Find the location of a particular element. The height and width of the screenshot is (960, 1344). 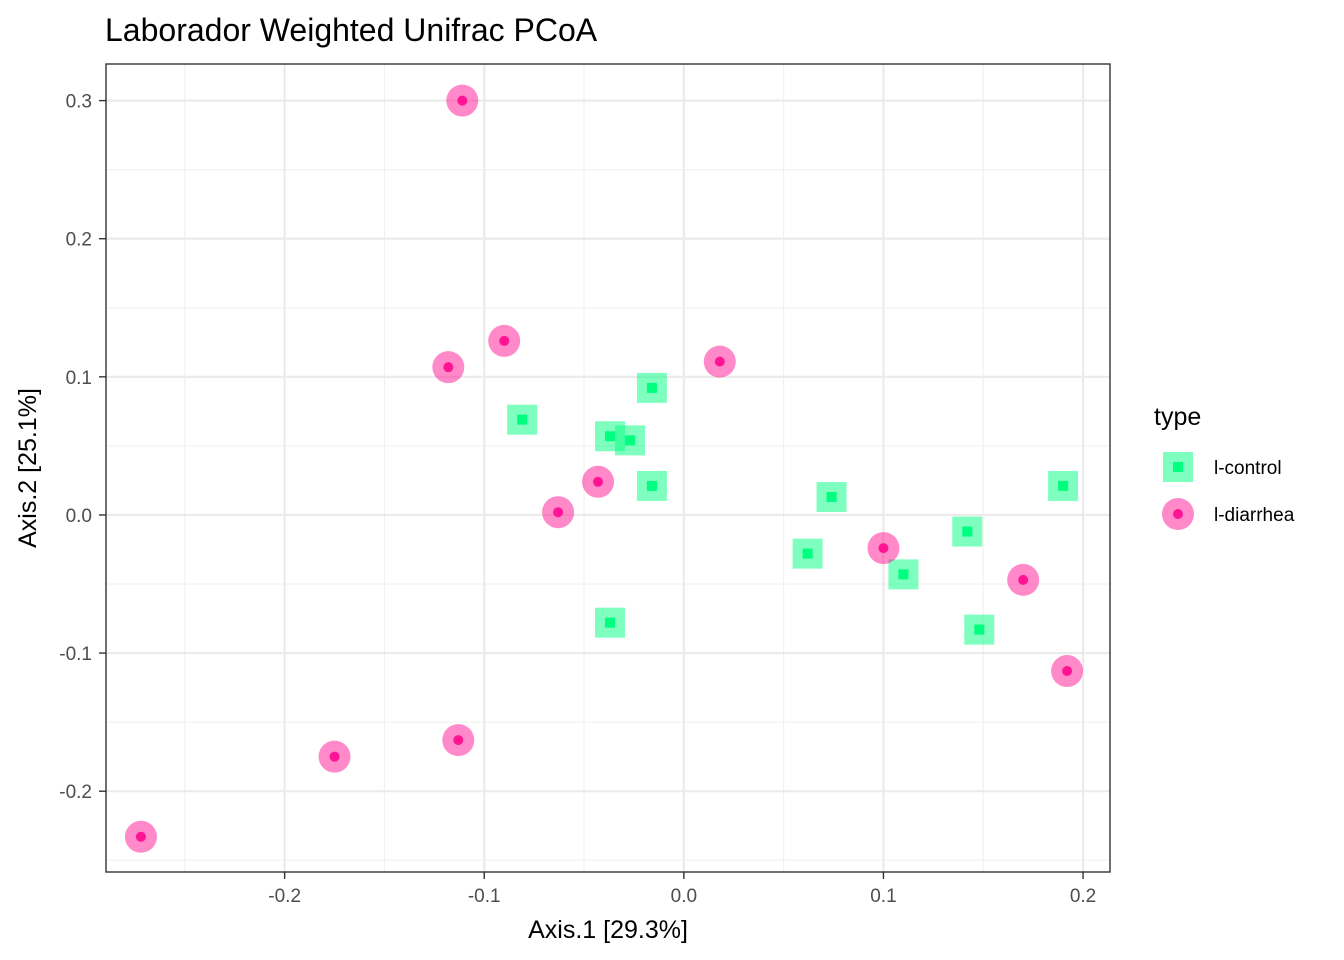

legend-key-diarrhea-core is located at coordinates (1178, 514).